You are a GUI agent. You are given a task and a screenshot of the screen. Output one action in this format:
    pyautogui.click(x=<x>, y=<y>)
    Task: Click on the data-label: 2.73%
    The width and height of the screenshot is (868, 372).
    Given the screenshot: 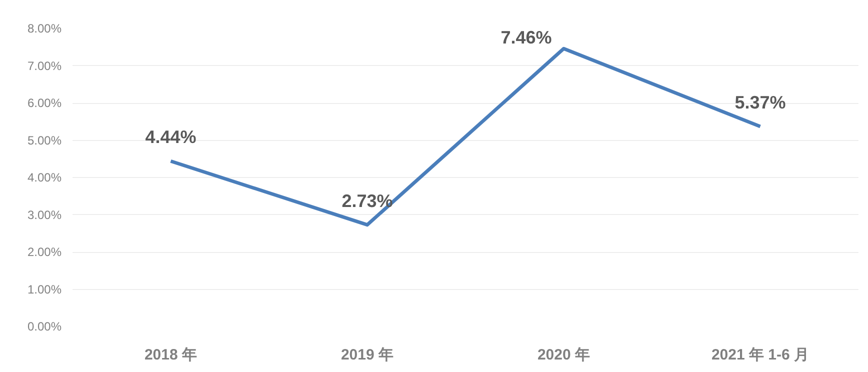 What is the action you would take?
    pyautogui.click(x=367, y=200)
    